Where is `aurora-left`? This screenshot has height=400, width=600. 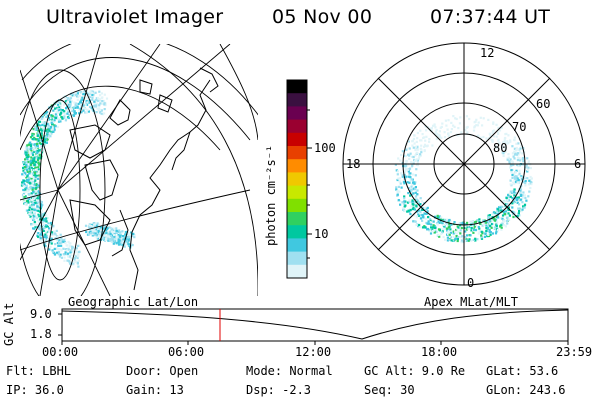
aurora-left is located at coordinates (78, 178).